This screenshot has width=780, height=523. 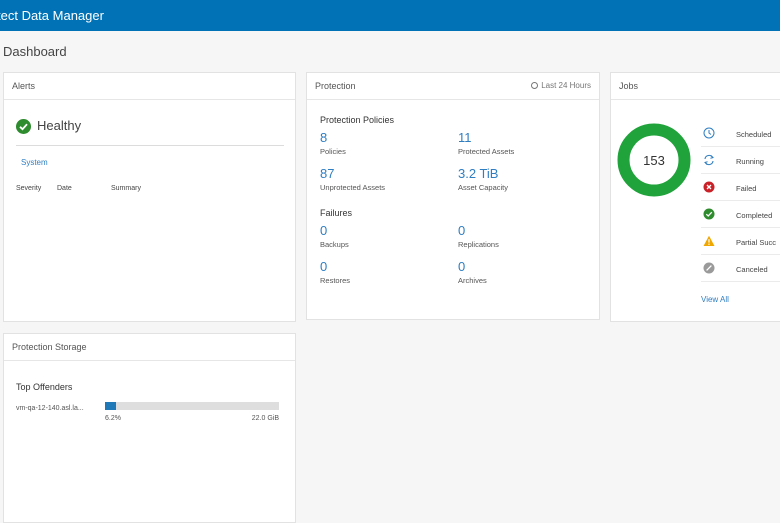 I want to click on metric-policies: 8 Policies, so click(x=333, y=143).